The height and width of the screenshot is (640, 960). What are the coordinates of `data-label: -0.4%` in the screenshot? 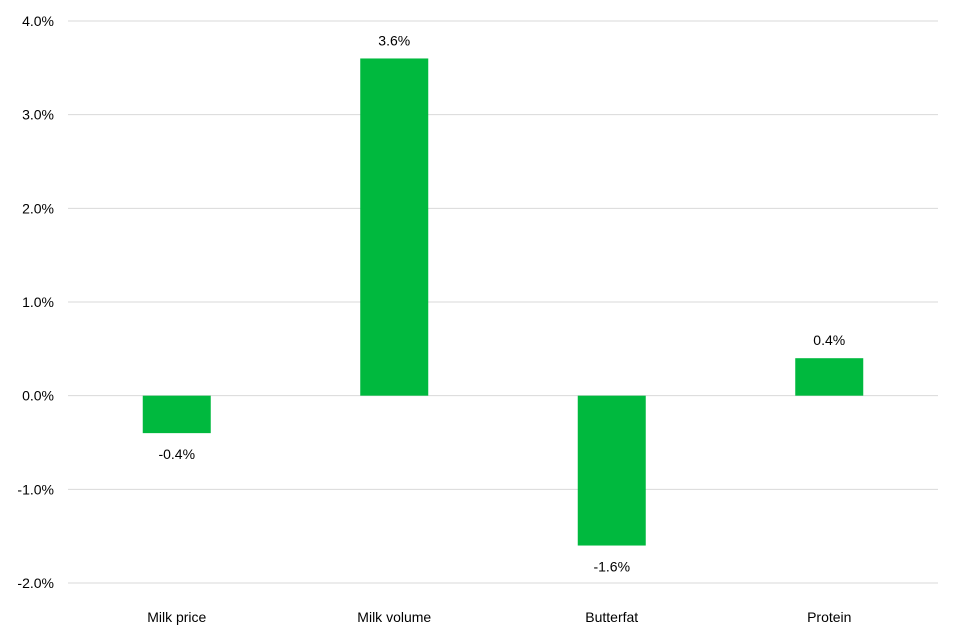 It's located at (176, 454).